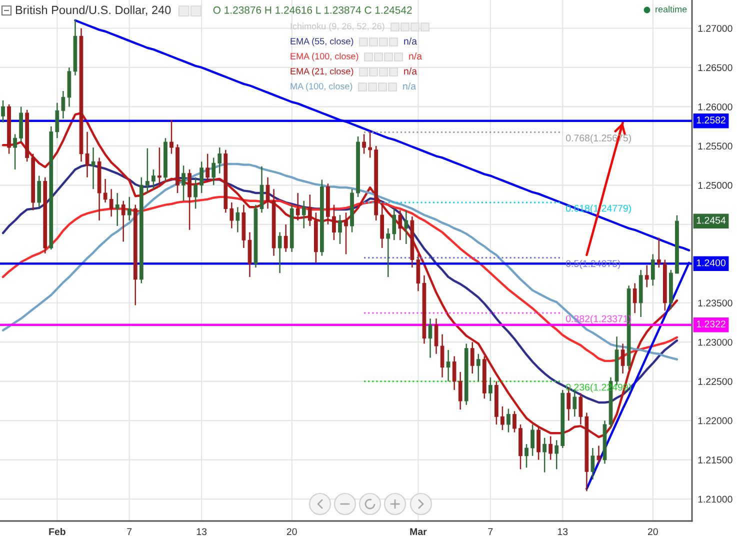 The height and width of the screenshot is (540, 737). What do you see at coordinates (322, 42) in the screenshot?
I see `text: EMA (55, close)` at bounding box center [322, 42].